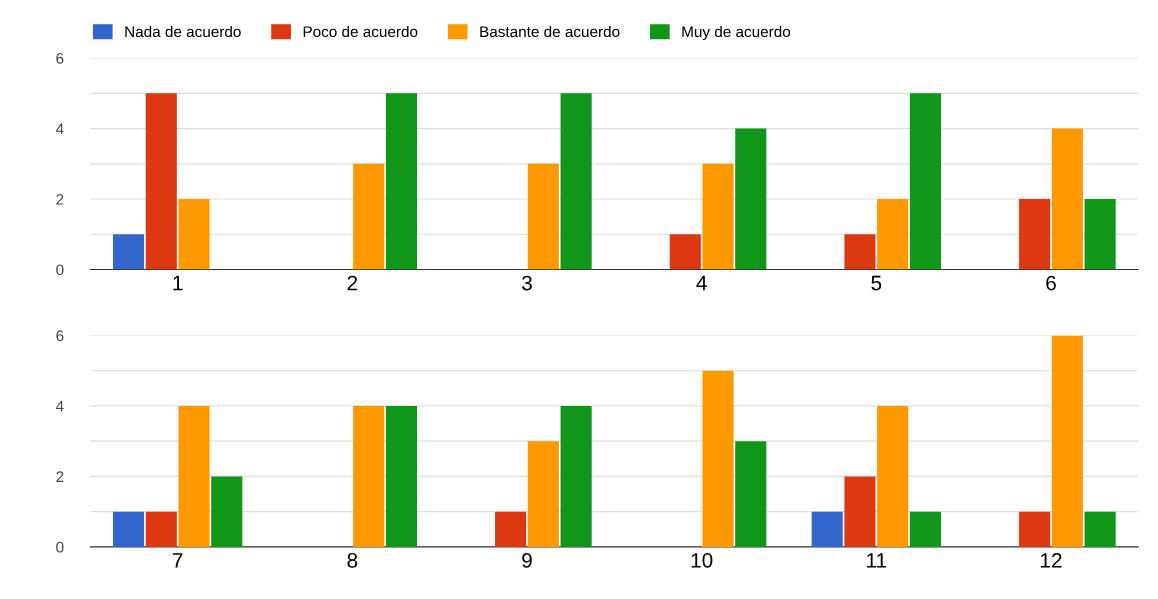  What do you see at coordinates (360, 31) in the screenshot?
I see `legend-label: Poco de acuerdo` at bounding box center [360, 31].